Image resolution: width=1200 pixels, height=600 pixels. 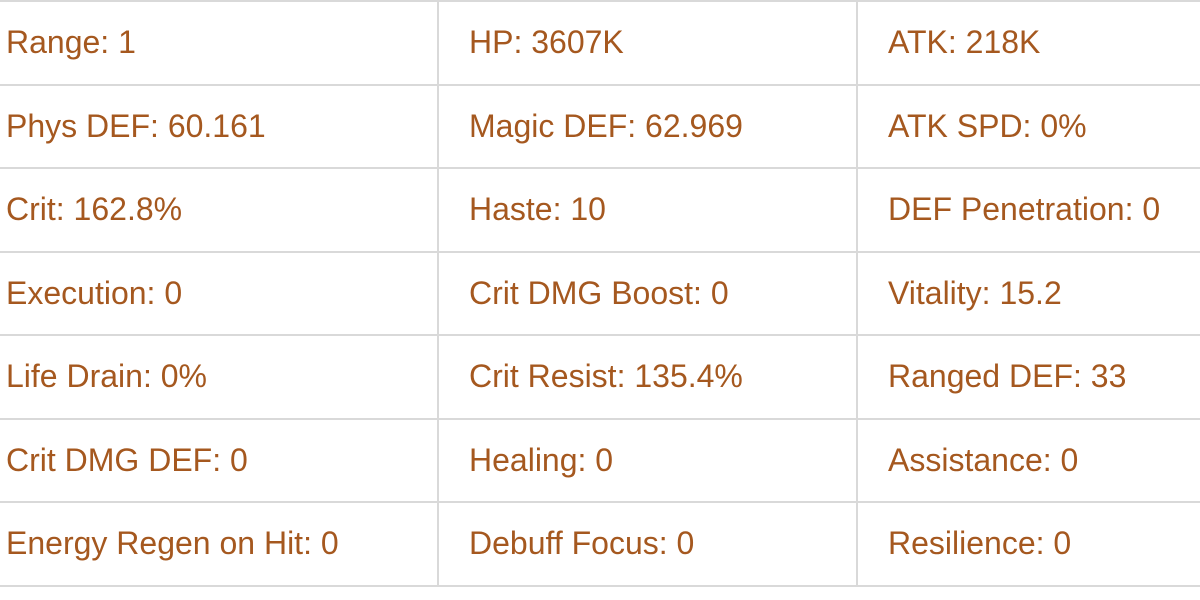 I want to click on stat-cell: Range: 1, so click(x=219, y=43).